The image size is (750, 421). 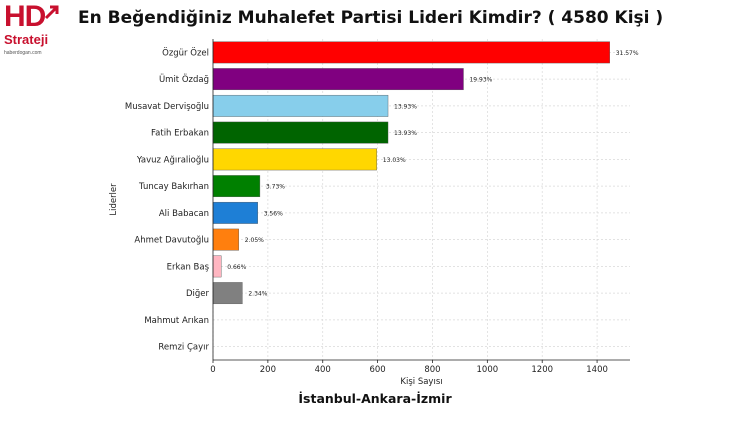 I want to click on category-label: Erkan Baş, so click(x=188, y=267).